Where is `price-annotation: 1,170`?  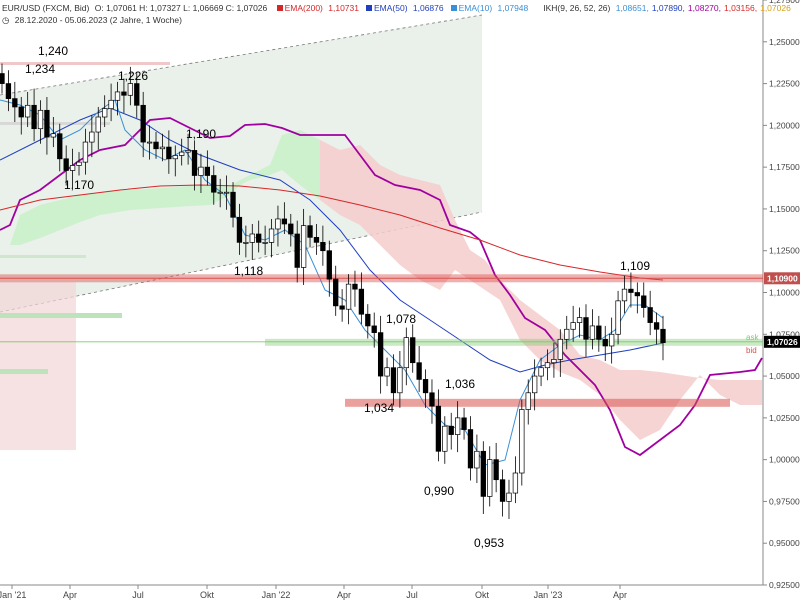 price-annotation: 1,170 is located at coordinates (79, 185).